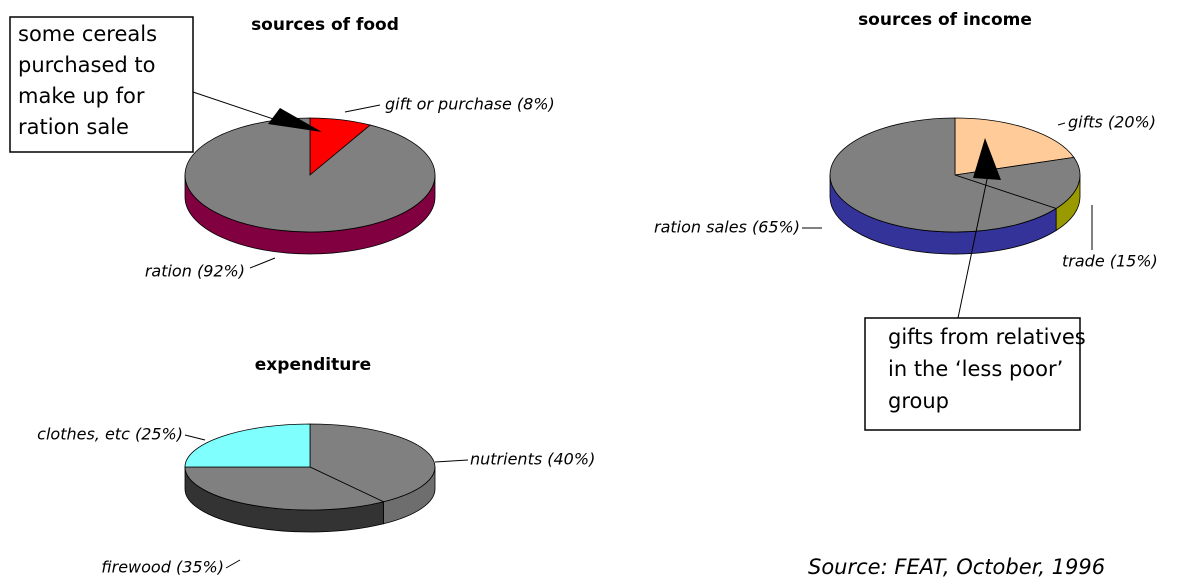 The image size is (1190, 587). Describe the element at coordinates (918, 401) in the screenshot. I see `annotation-text: group` at that location.